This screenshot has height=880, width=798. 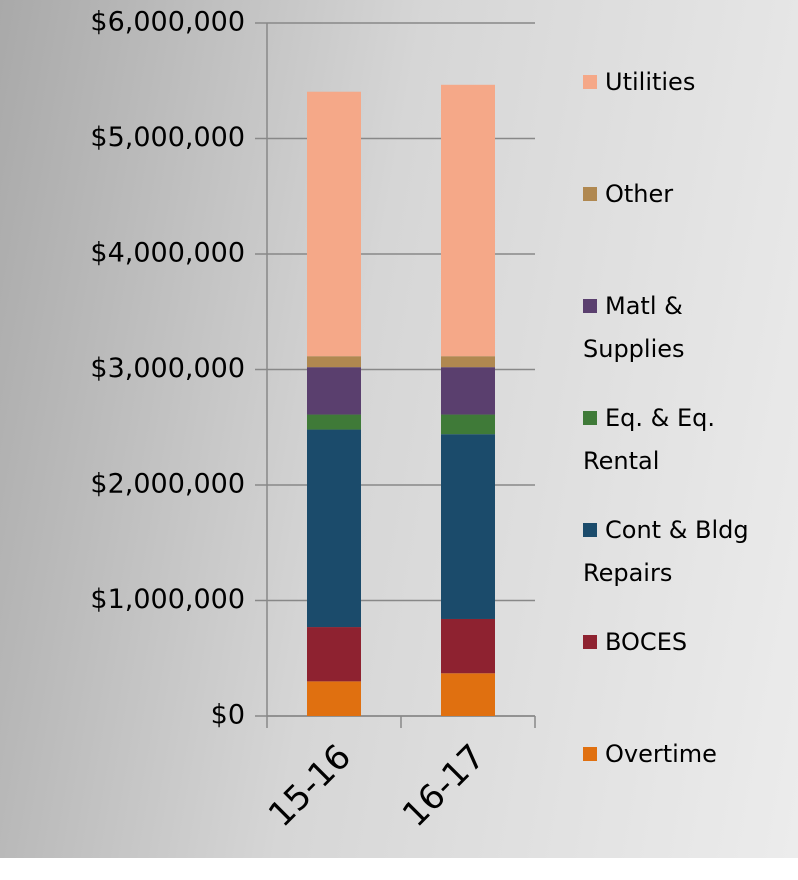 What do you see at coordinates (639, 194) in the screenshot?
I see `legend-label: Other` at bounding box center [639, 194].